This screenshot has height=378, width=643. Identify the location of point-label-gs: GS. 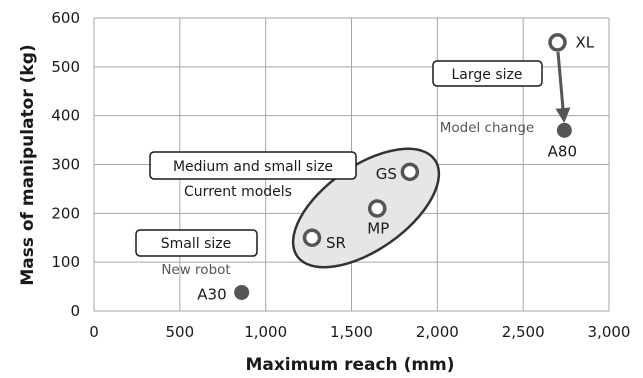
(386, 174).